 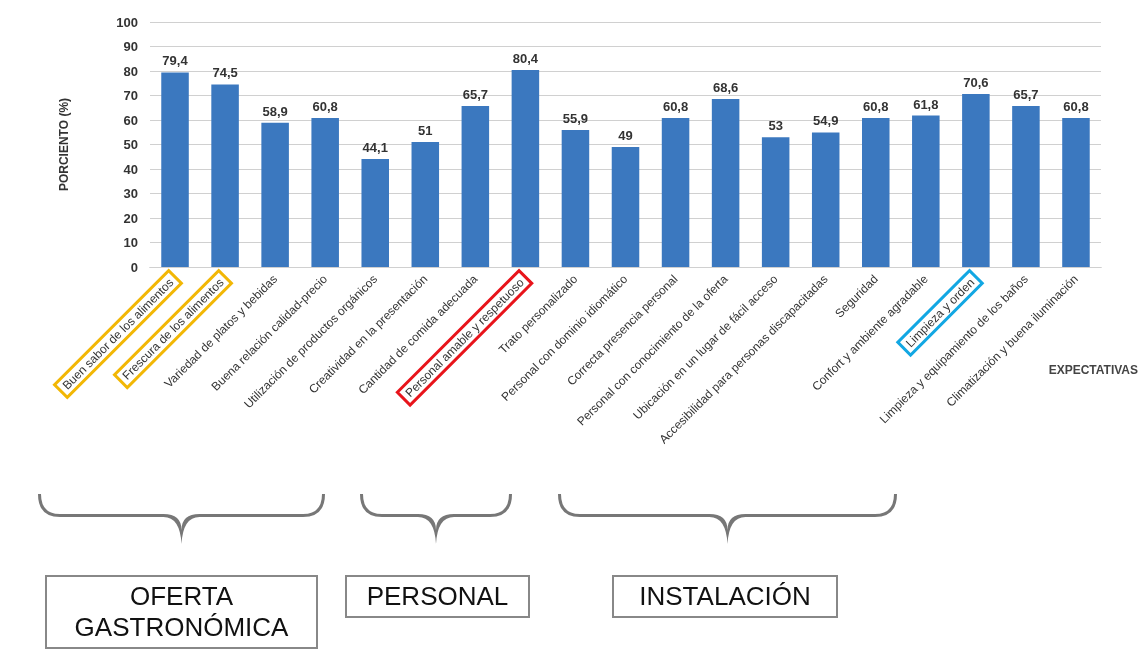 What do you see at coordinates (130, 218) in the screenshot?
I see `y-tick-label: 20` at bounding box center [130, 218].